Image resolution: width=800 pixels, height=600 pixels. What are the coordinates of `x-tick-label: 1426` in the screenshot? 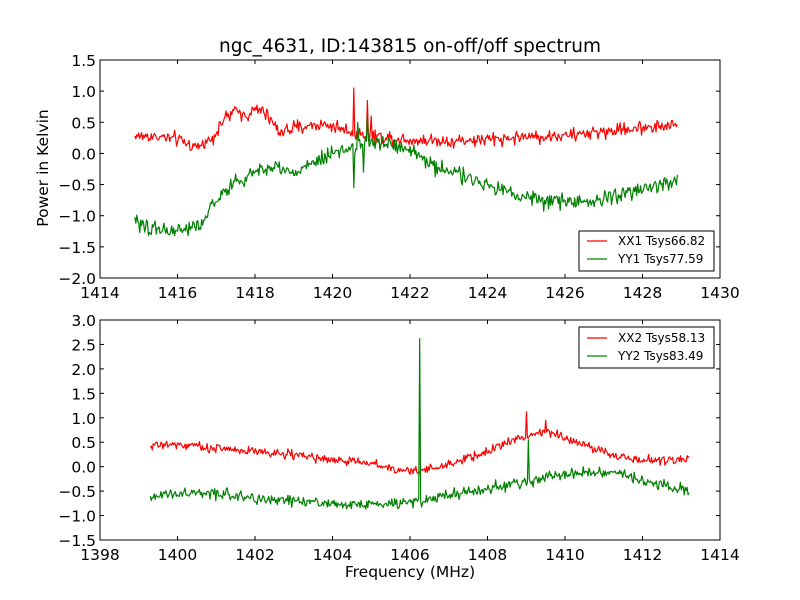 It's located at (564, 293).